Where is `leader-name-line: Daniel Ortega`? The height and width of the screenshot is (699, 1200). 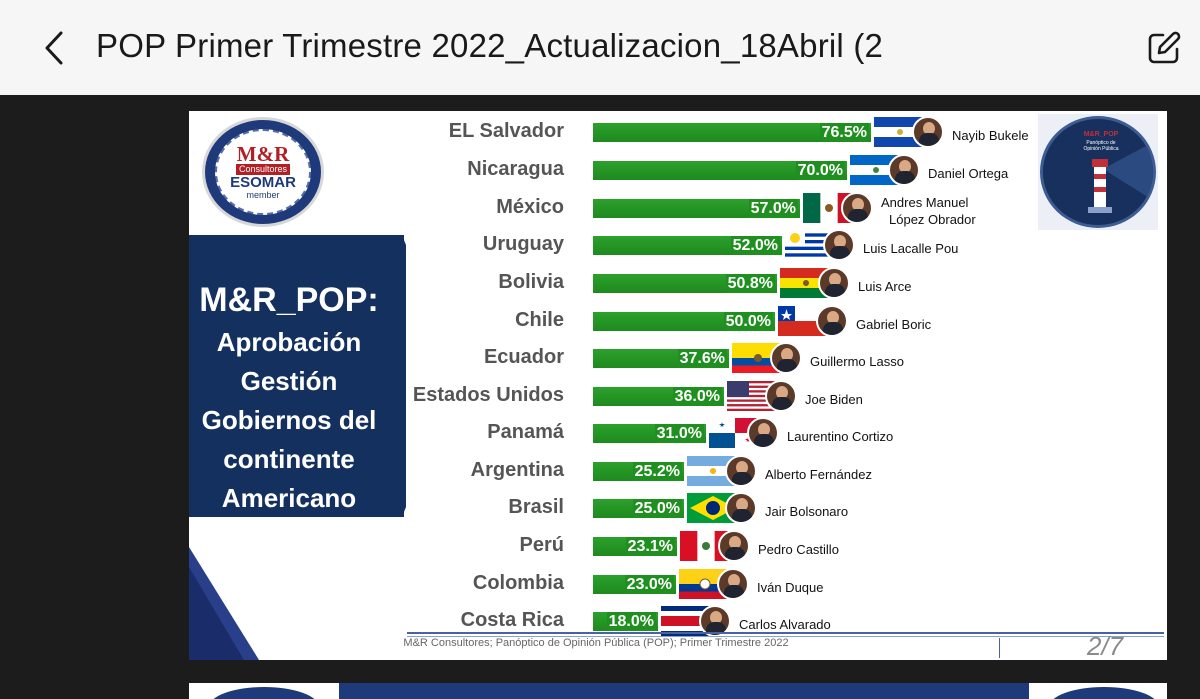
leader-name-line: Daniel Ortega is located at coordinates (968, 173).